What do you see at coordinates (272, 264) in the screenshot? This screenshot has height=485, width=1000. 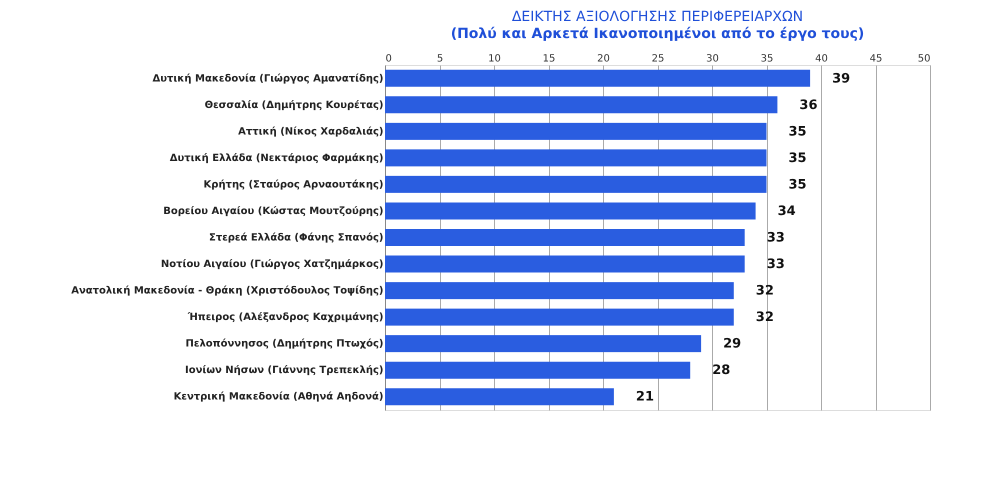 I see `y-tick-label: Νοτίου Αιγαίου (Γιώργος Χατζημάρκος)` at bounding box center [272, 264].